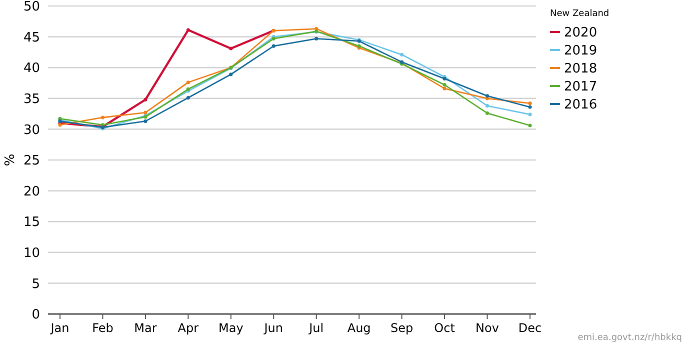 This screenshot has width=690, height=346. What do you see at coordinates (31, 99) in the screenshot?
I see `y-tick-label: 35` at bounding box center [31, 99].